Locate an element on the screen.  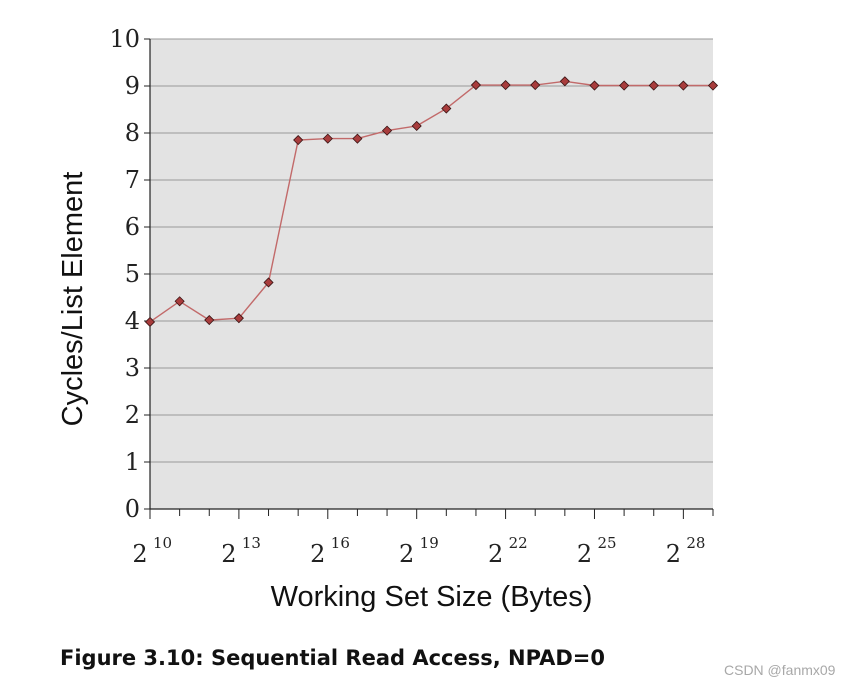
x-tick-label-exponent: 13 is located at coordinates (251, 543).